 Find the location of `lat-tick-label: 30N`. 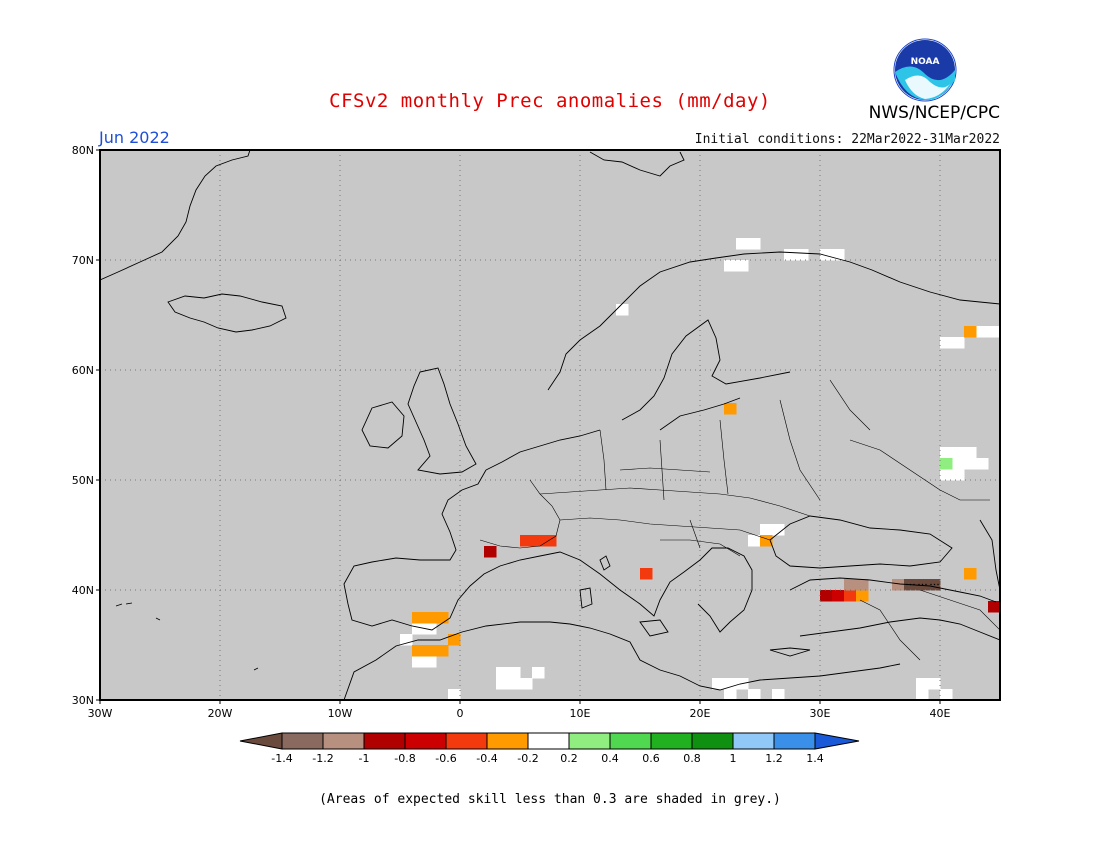

lat-tick-label: 30N is located at coordinates (83, 700).